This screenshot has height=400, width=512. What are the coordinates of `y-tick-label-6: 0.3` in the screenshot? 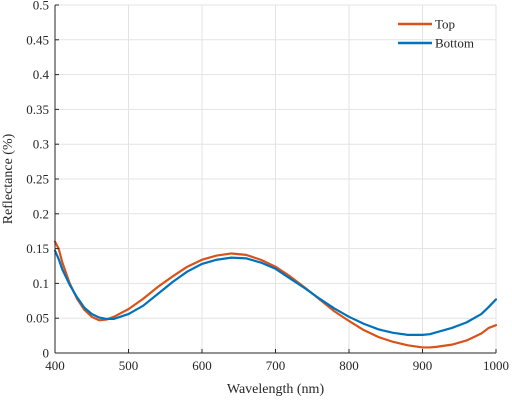 It's located at (41, 144).